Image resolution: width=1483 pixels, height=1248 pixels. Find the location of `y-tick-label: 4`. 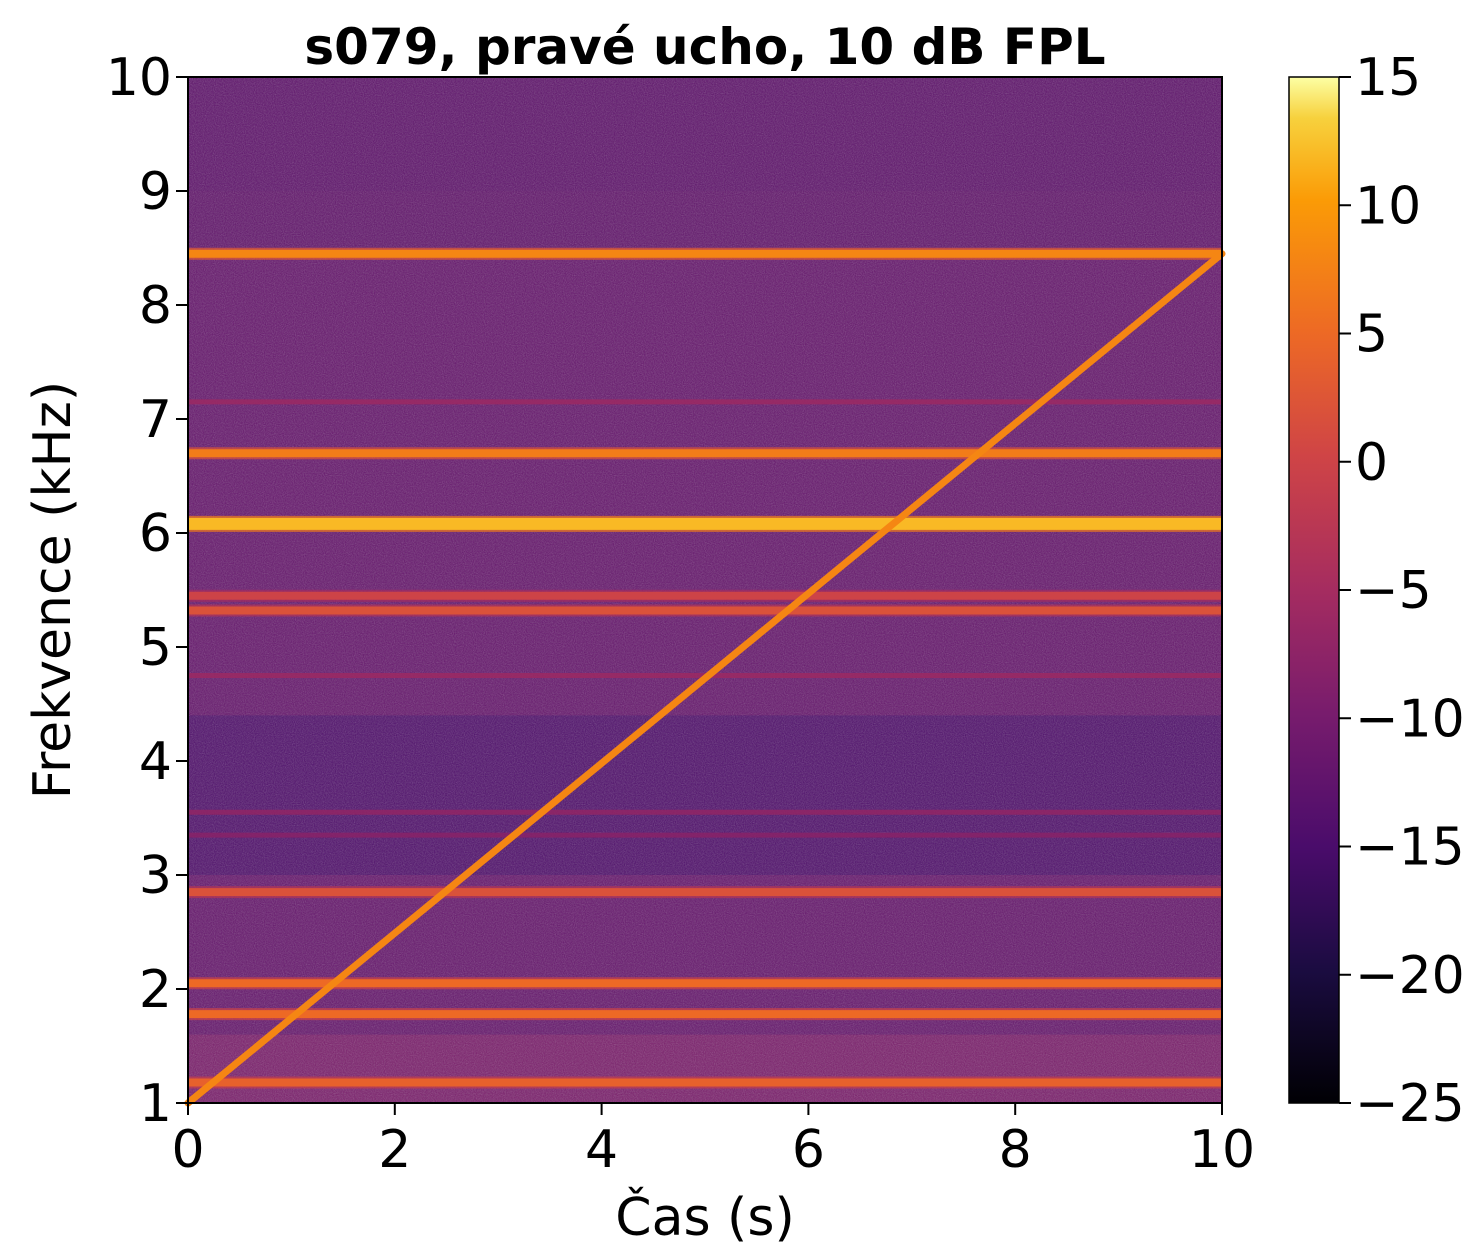

y-tick-label: 4 is located at coordinates (155, 762).